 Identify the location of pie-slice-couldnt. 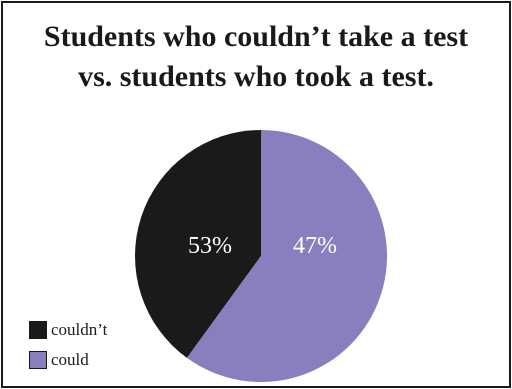
(198, 244).